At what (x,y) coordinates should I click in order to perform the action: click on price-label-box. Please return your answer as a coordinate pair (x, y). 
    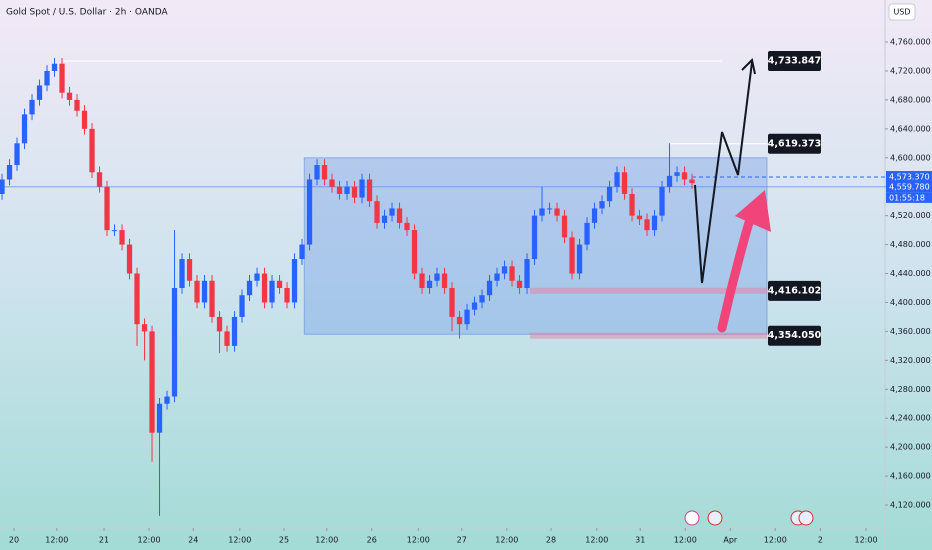
    Looking at the image, I should click on (794, 335).